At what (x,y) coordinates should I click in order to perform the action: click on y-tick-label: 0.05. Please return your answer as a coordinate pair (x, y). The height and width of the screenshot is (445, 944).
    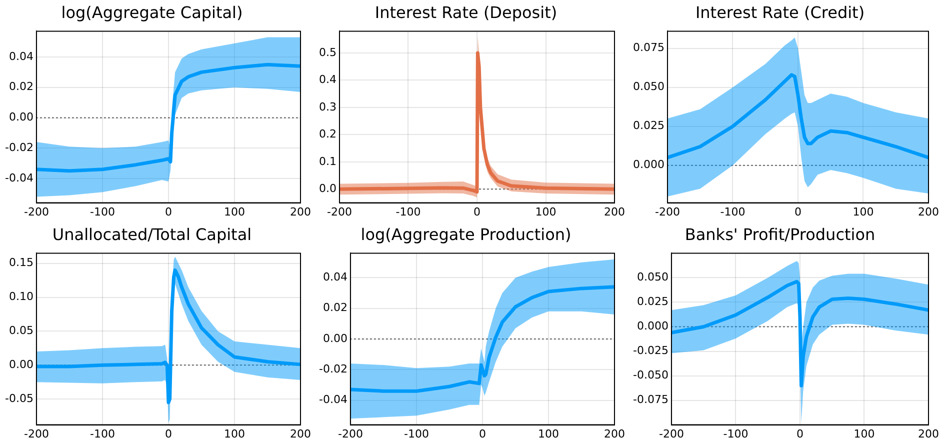
    Looking at the image, I should click on (21, 331).